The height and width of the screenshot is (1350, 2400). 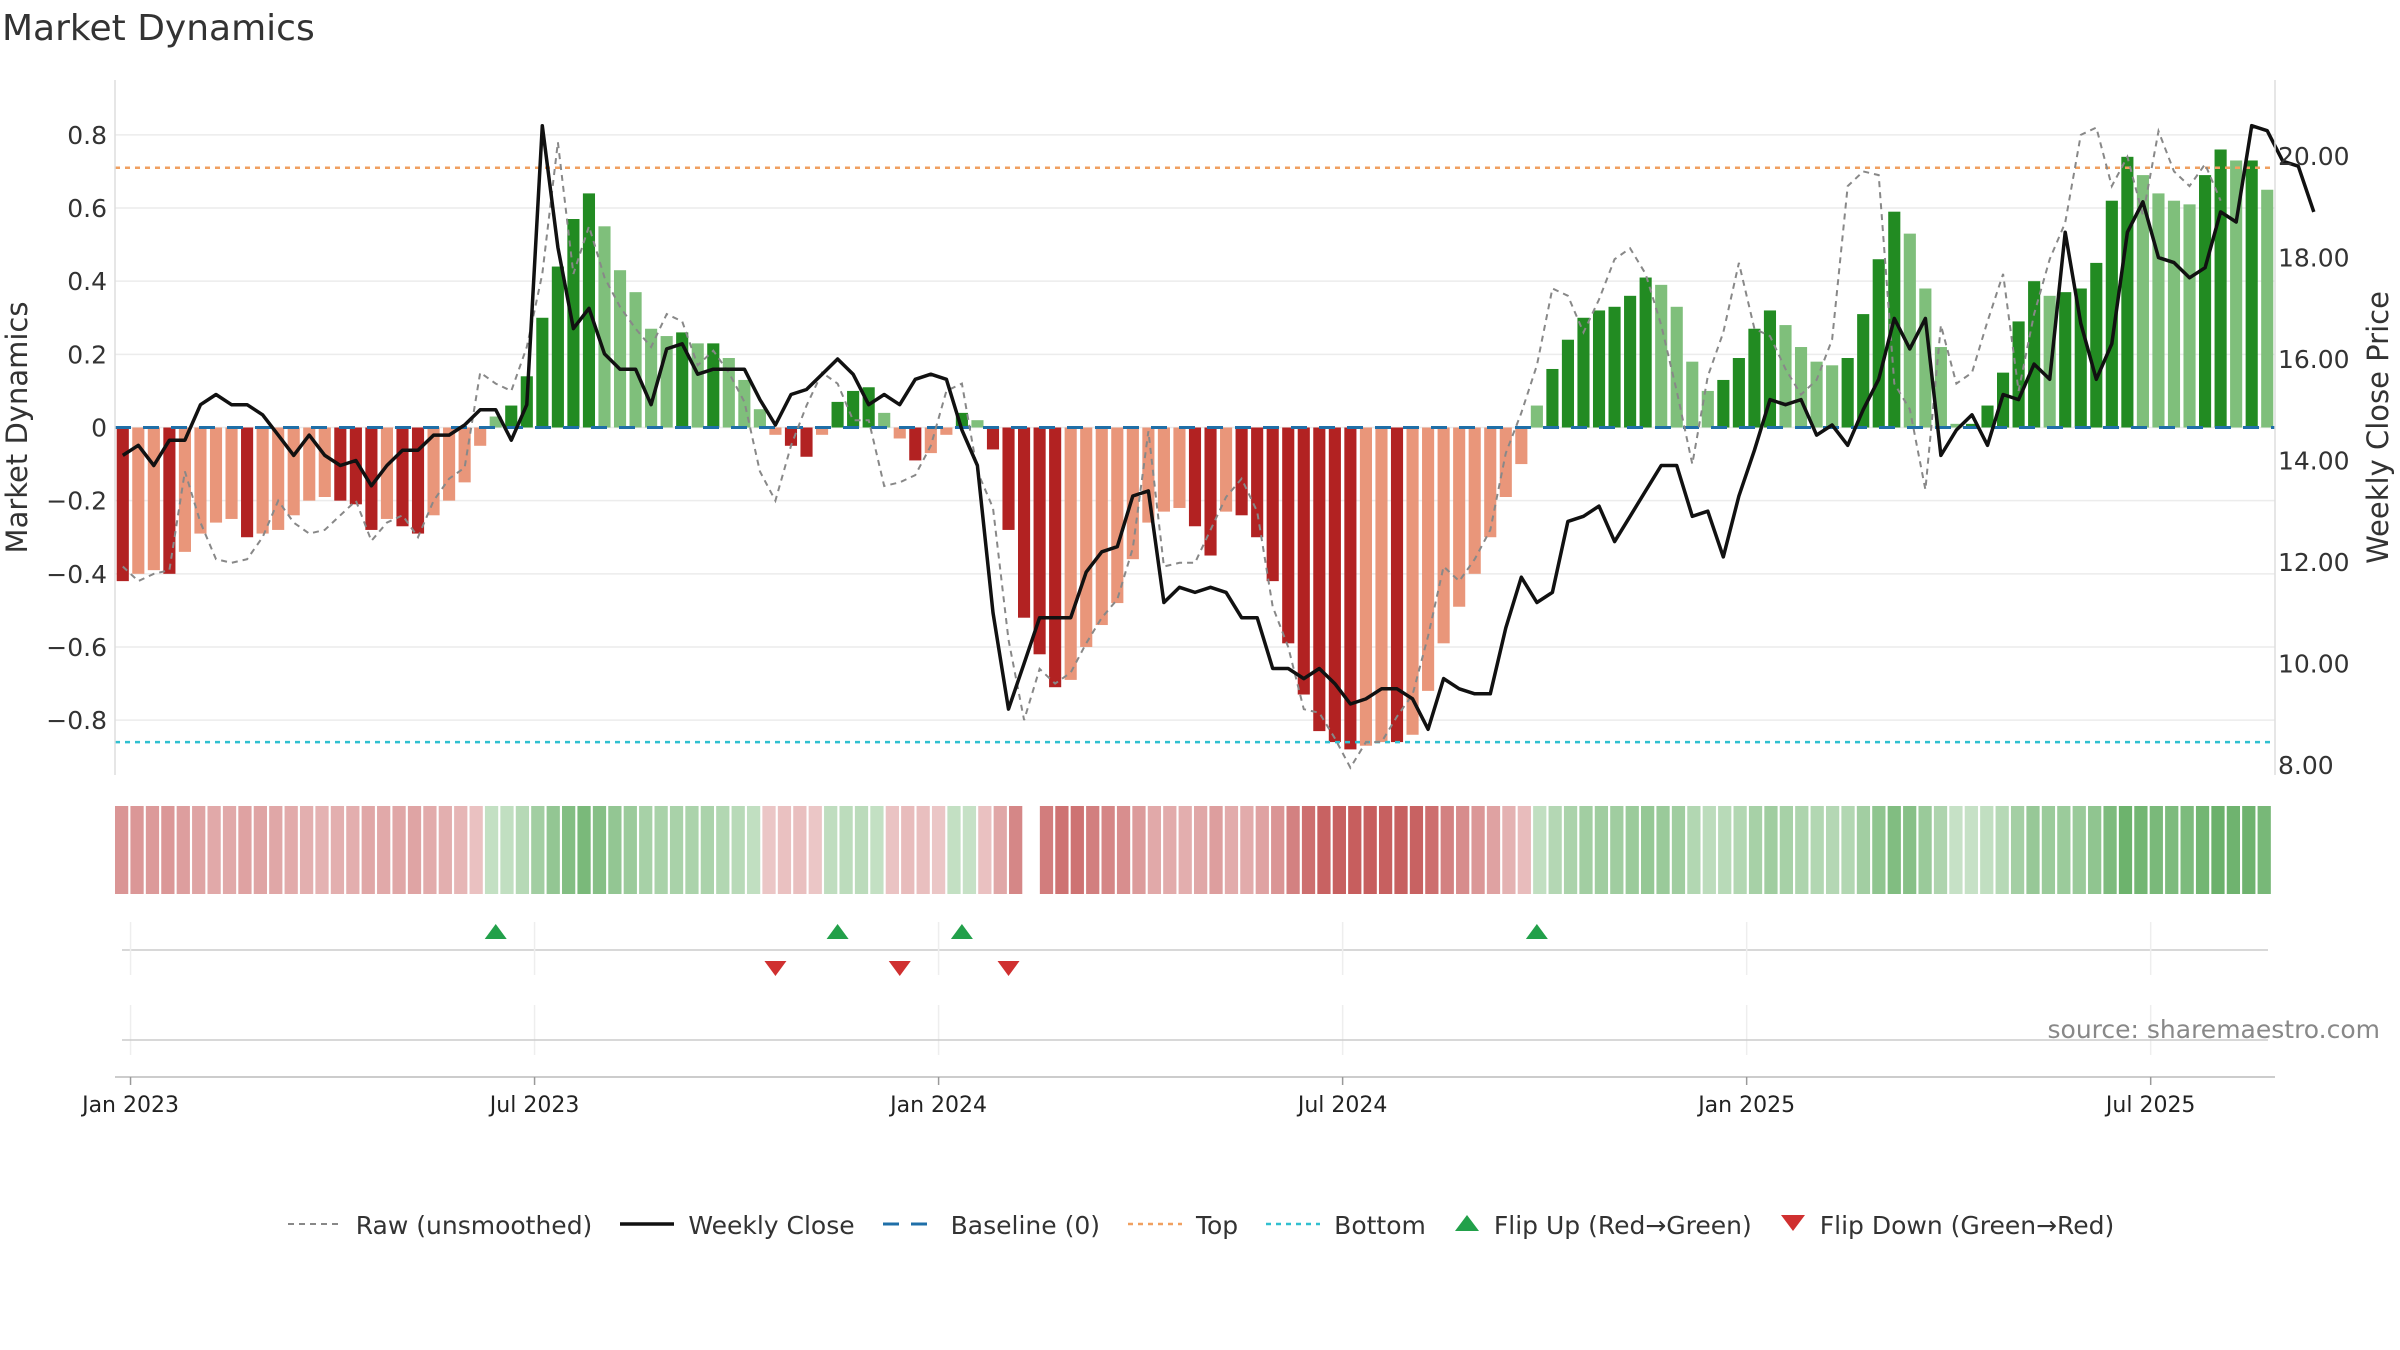 I want to click on empty-panel, so click(x=1195, y=1030).